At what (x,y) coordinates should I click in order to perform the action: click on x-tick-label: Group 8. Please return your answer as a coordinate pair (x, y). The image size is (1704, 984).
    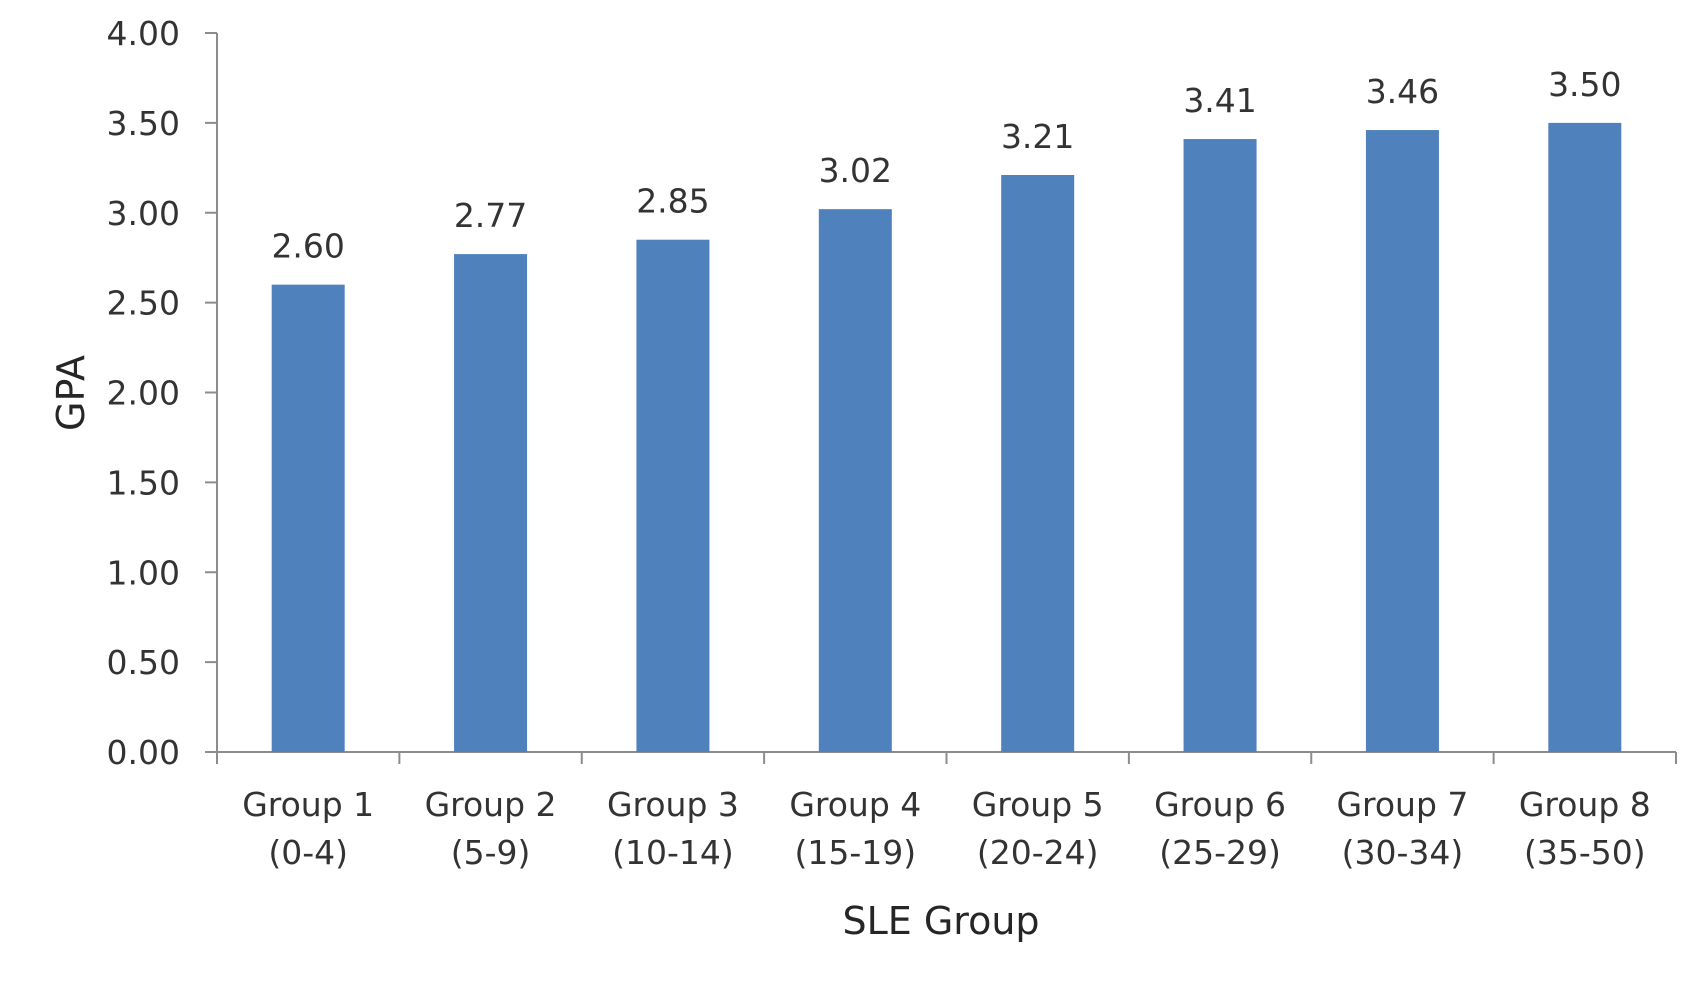
    Looking at the image, I should click on (1585, 804).